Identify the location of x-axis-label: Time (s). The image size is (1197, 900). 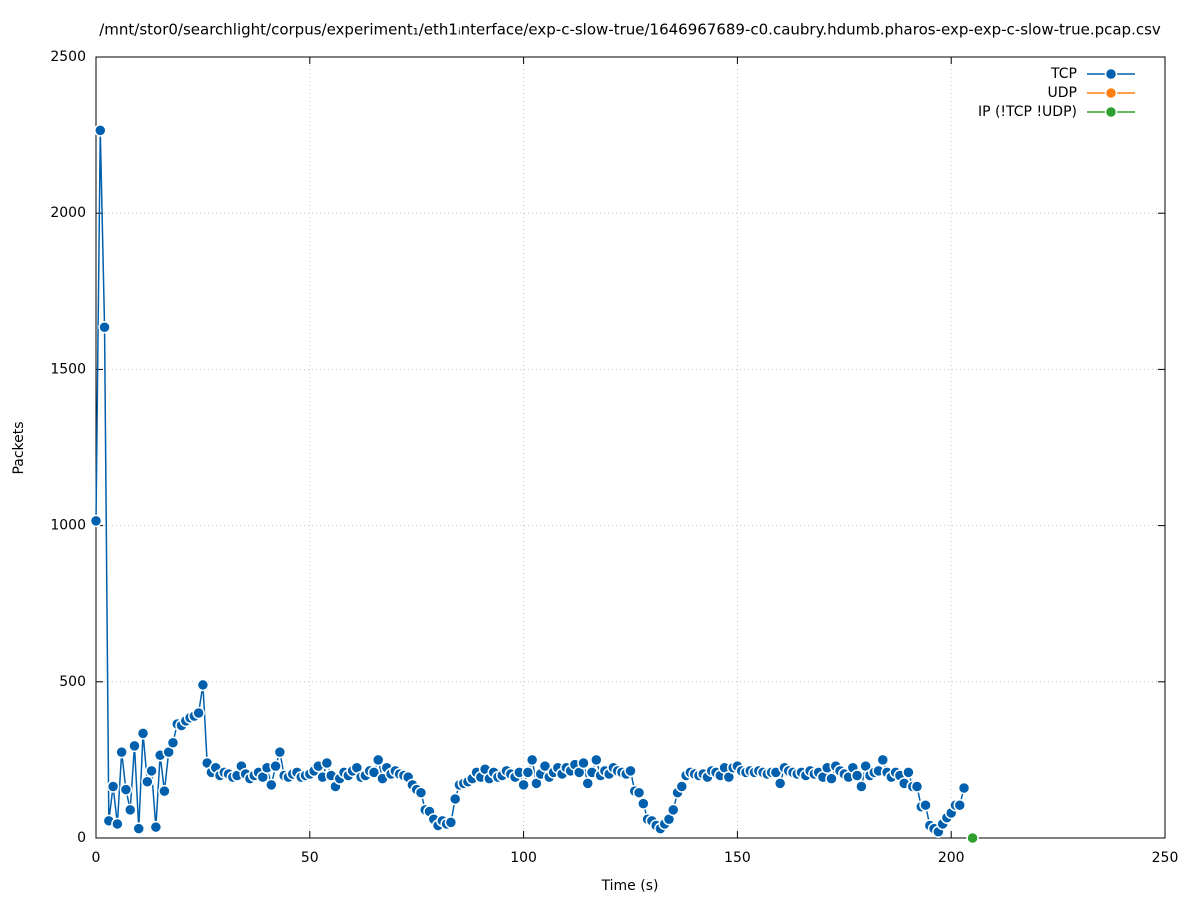
(630, 886).